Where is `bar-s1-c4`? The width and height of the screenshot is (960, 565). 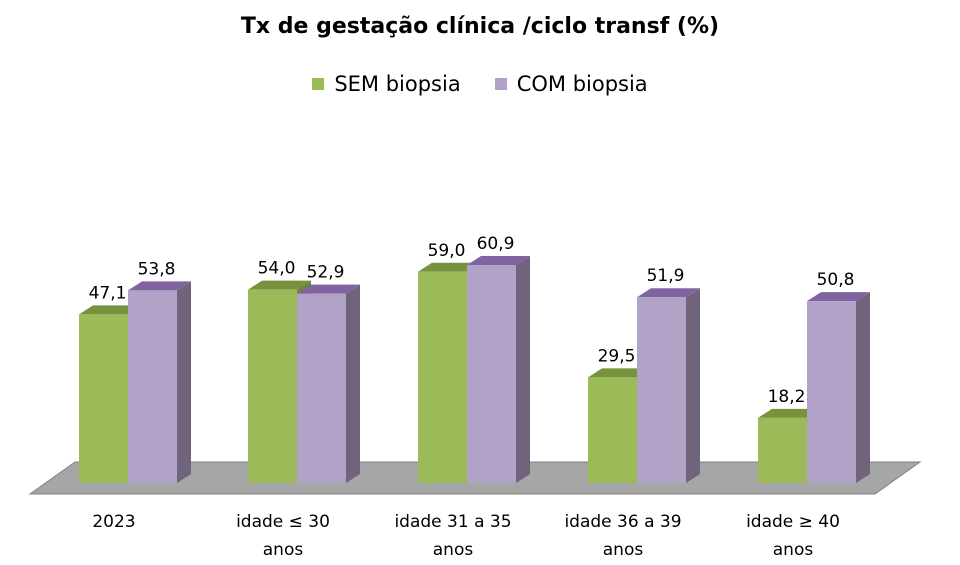
bar-s1-c4 is located at coordinates (831, 392).